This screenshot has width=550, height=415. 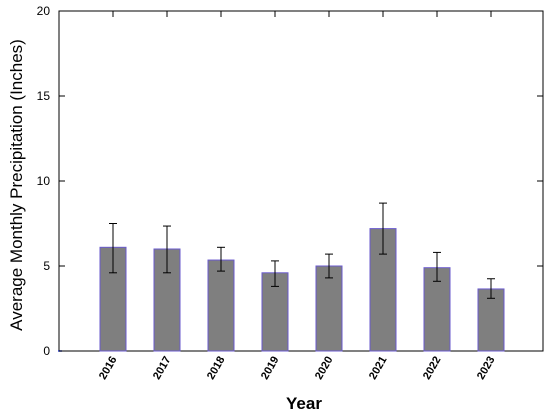 I want to click on y-tick-label: 15, so click(x=44, y=96).